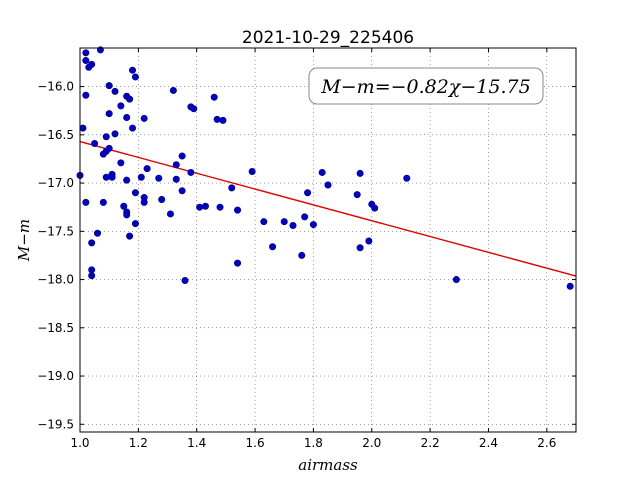 The image size is (640, 480). What do you see at coordinates (55, 87) in the screenshot?
I see `y-tick-label: −16.0` at bounding box center [55, 87].